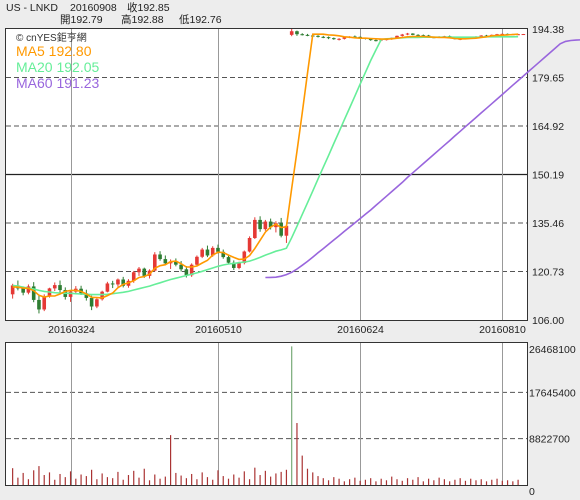 The image size is (580, 500). What do you see at coordinates (552, 350) in the screenshot?
I see `volume-y-tick-label: 26468100` at bounding box center [552, 350].